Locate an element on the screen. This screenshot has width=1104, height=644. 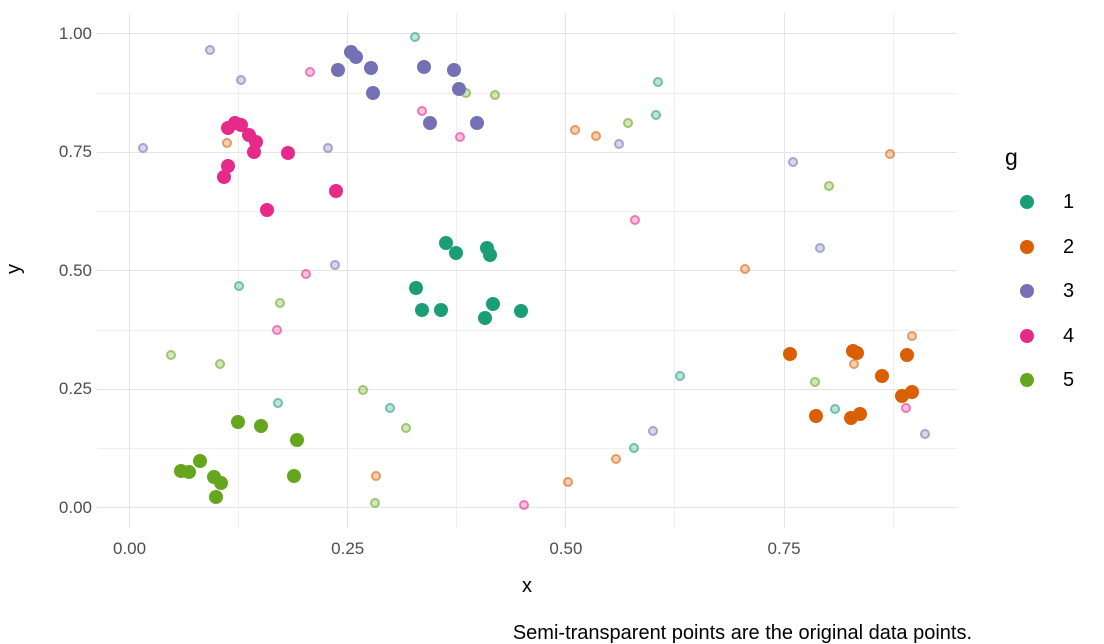
y-tick-label: 0.50 is located at coordinates (75, 270).